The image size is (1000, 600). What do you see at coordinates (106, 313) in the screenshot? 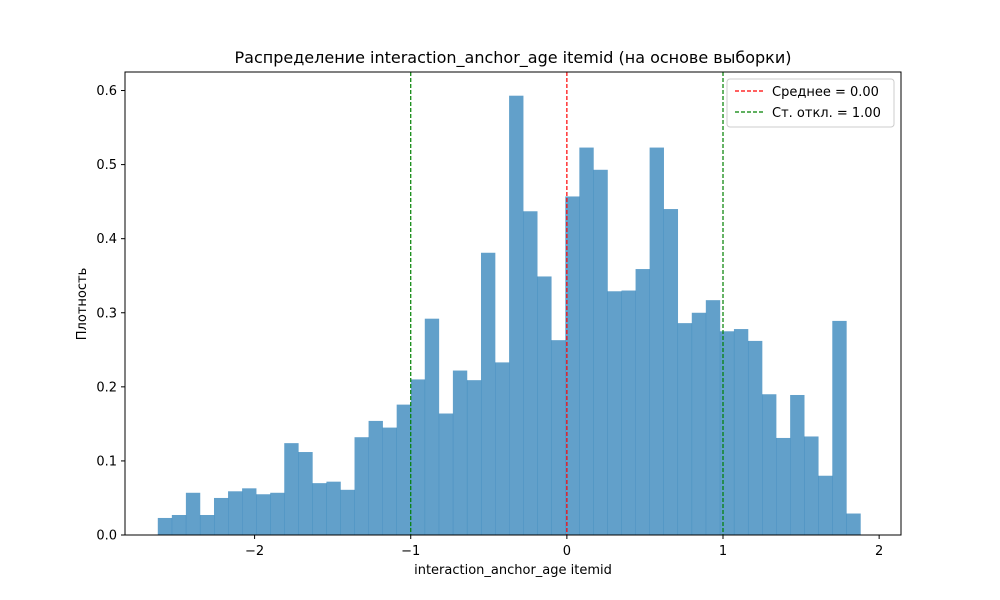
I see `y-tick-label: 0.3` at bounding box center [106, 313].